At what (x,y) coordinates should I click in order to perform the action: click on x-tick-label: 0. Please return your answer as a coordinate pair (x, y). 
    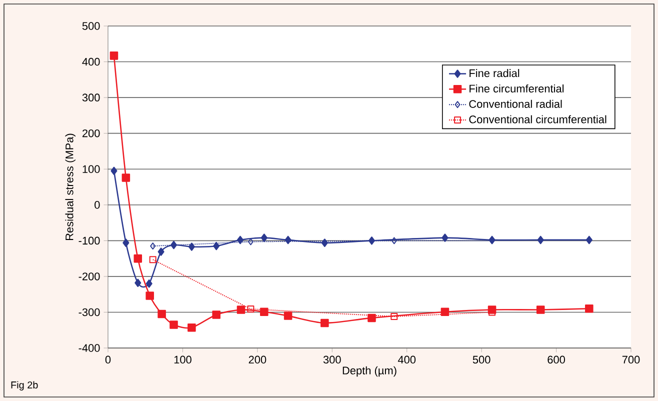
    Looking at the image, I should click on (108, 360).